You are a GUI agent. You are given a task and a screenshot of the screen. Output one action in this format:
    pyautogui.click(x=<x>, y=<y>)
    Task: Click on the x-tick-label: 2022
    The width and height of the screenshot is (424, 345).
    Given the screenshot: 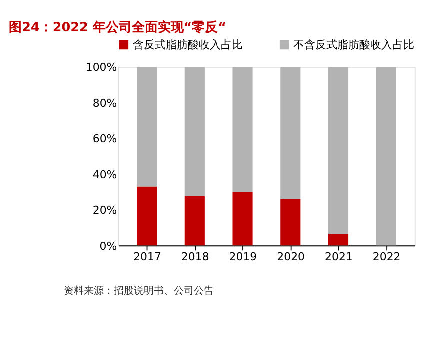 What is the action you would take?
    pyautogui.click(x=386, y=257)
    